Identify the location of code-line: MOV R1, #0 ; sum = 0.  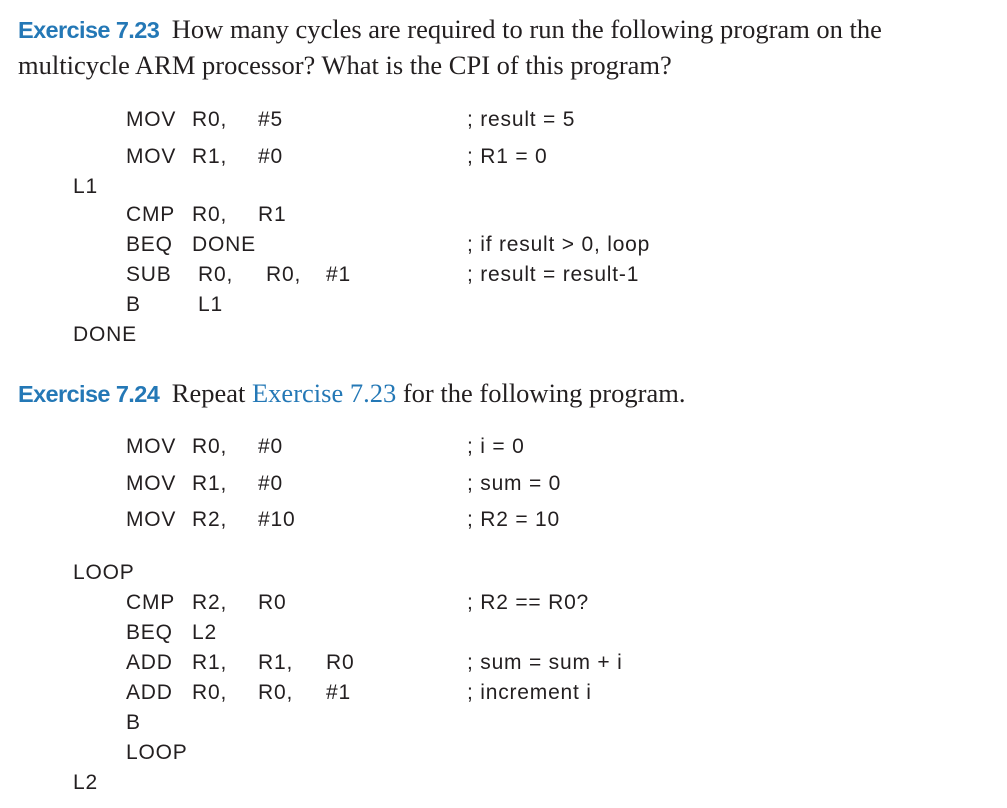
(503, 484).